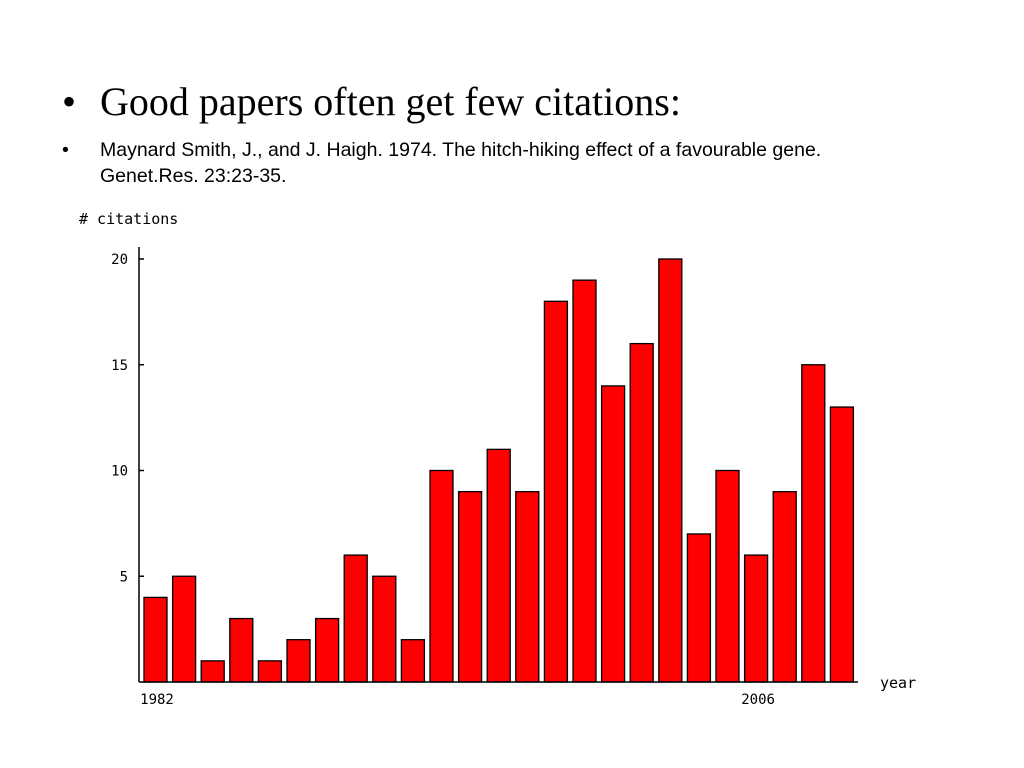  What do you see at coordinates (124, 577) in the screenshot?
I see `y-tick-label: 5` at bounding box center [124, 577].